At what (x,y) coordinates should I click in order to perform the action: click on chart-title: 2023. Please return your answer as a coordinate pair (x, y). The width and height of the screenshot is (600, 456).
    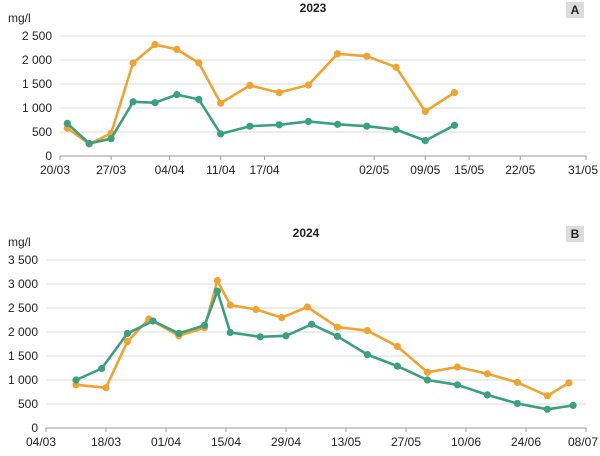
    Looking at the image, I should click on (313, 8).